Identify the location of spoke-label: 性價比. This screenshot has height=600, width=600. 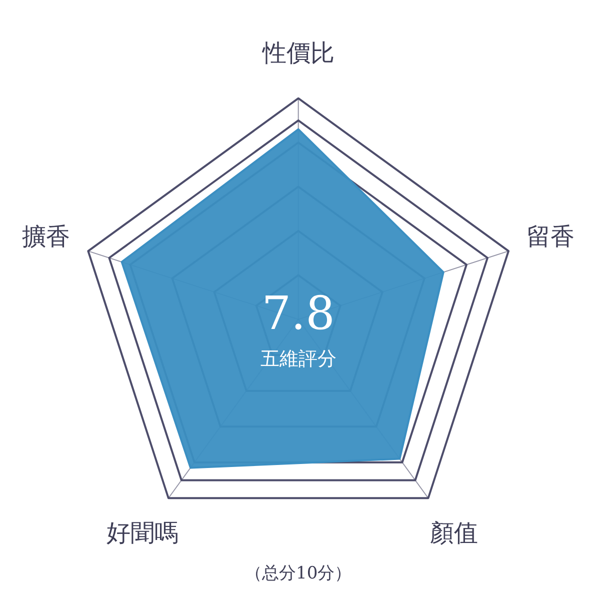
(297, 53).